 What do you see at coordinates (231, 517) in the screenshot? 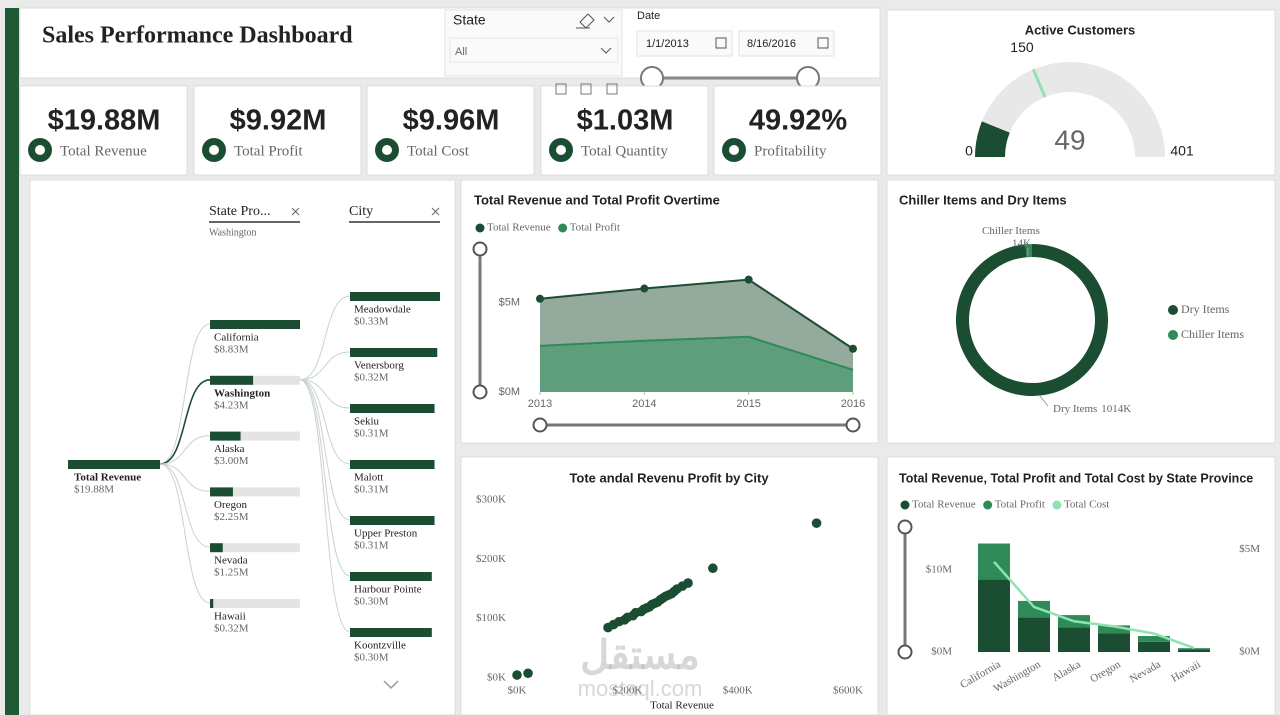
I see `tree-node-value: $2.25M` at bounding box center [231, 517].